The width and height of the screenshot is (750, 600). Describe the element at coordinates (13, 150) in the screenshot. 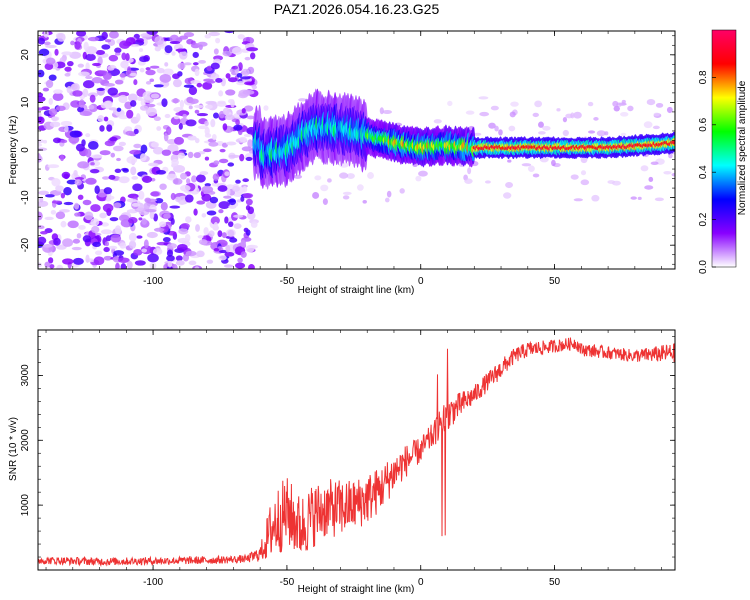

I see `spectrogram-y-axis-label: Frequency (Hz)` at that location.